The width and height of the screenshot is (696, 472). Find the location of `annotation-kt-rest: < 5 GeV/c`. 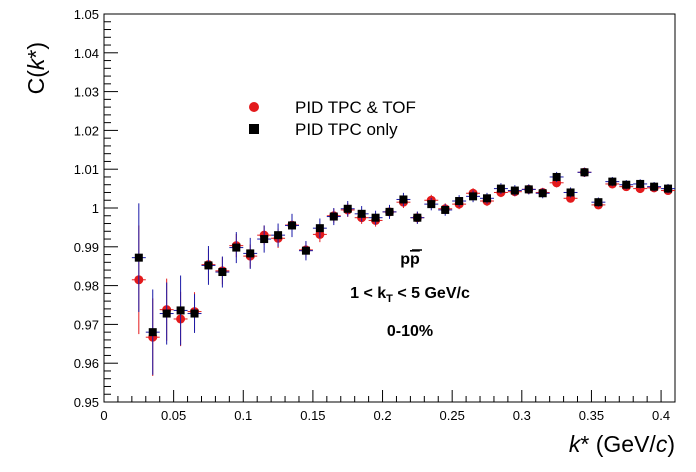

annotation-kt-rest: < 5 GeV/c is located at coordinates (431, 293).